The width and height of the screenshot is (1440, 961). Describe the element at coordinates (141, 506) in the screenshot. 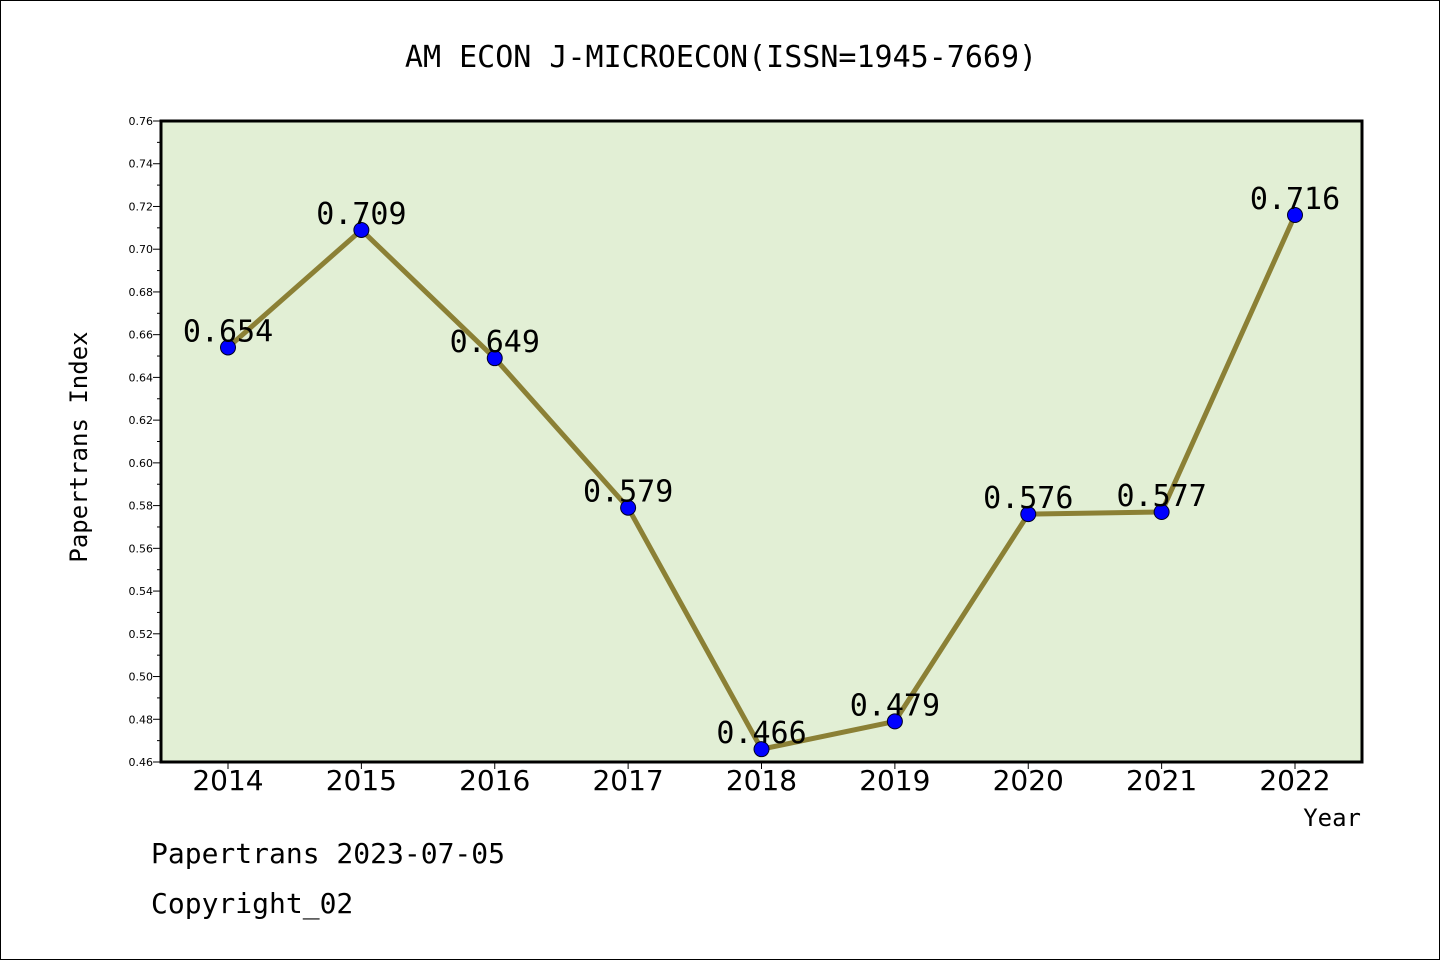

I see `y-tick-label: 0.58` at that location.